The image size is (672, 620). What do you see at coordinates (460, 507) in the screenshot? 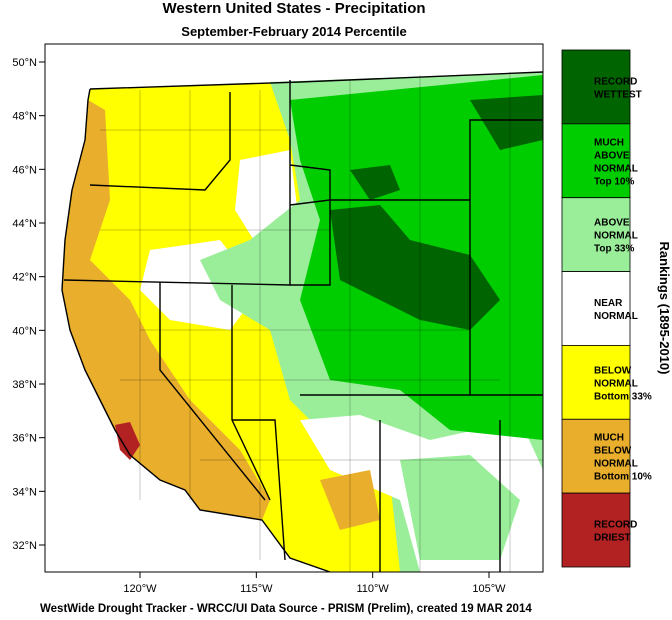
I see `above-normal` at bounding box center [460, 507].